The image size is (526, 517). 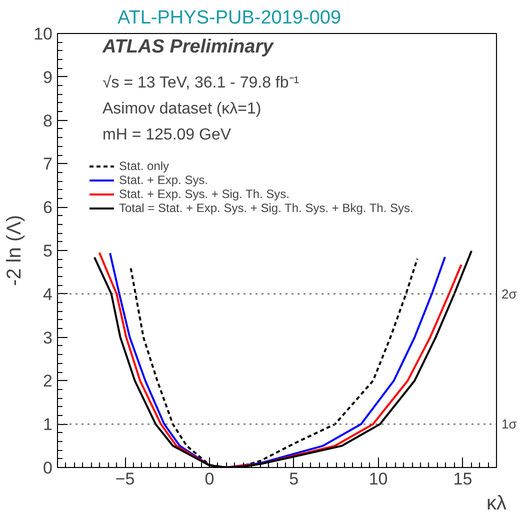 What do you see at coordinates (48, 338) in the screenshot?
I see `y-tick-label: 3` at bounding box center [48, 338].